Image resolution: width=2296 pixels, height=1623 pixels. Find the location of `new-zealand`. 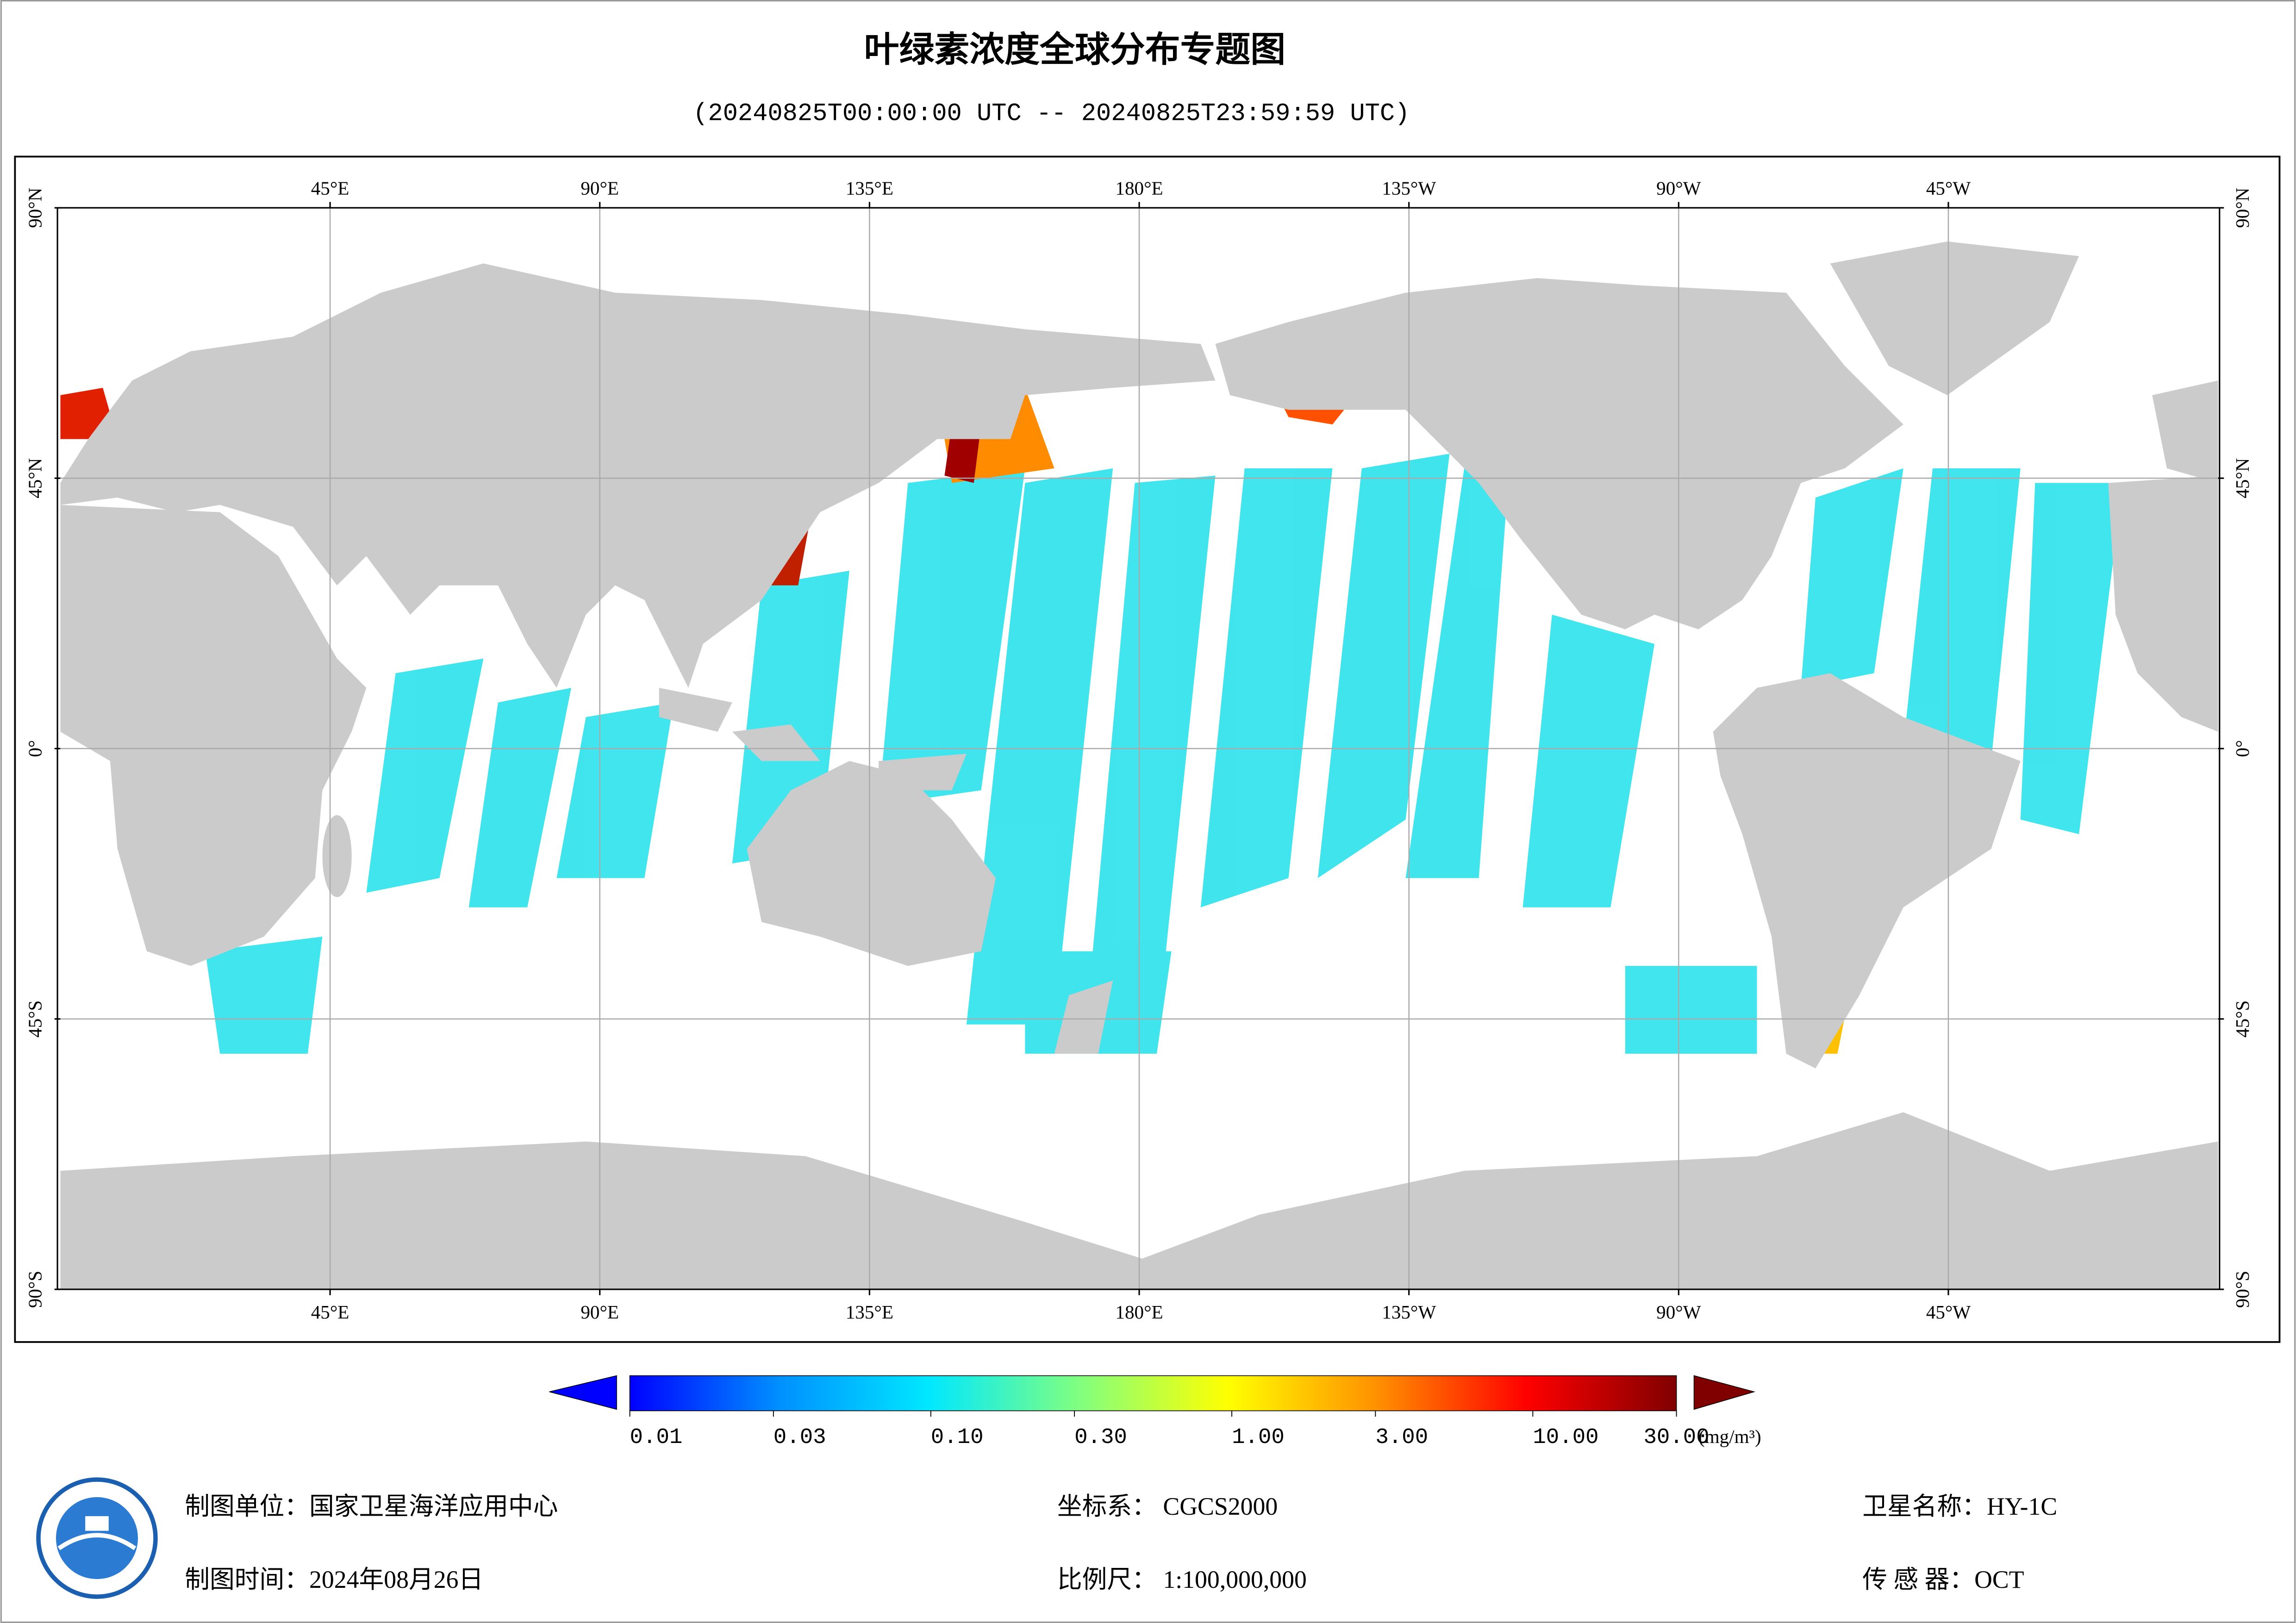

new-zealand is located at coordinates (1083, 1017).